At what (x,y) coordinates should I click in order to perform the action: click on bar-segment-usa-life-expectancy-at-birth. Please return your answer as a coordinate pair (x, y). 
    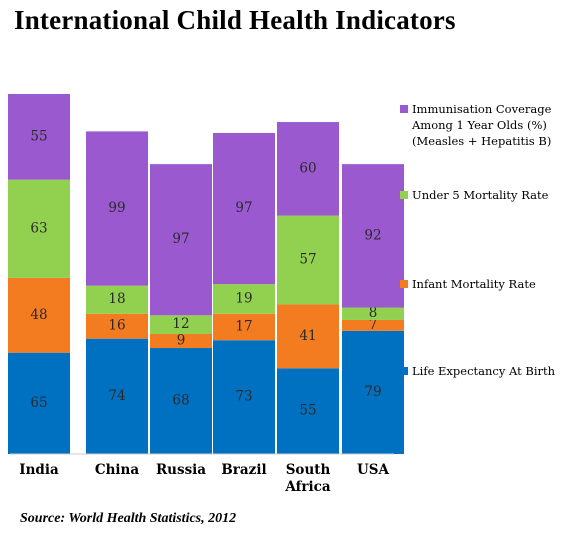
    Looking at the image, I should click on (373, 392).